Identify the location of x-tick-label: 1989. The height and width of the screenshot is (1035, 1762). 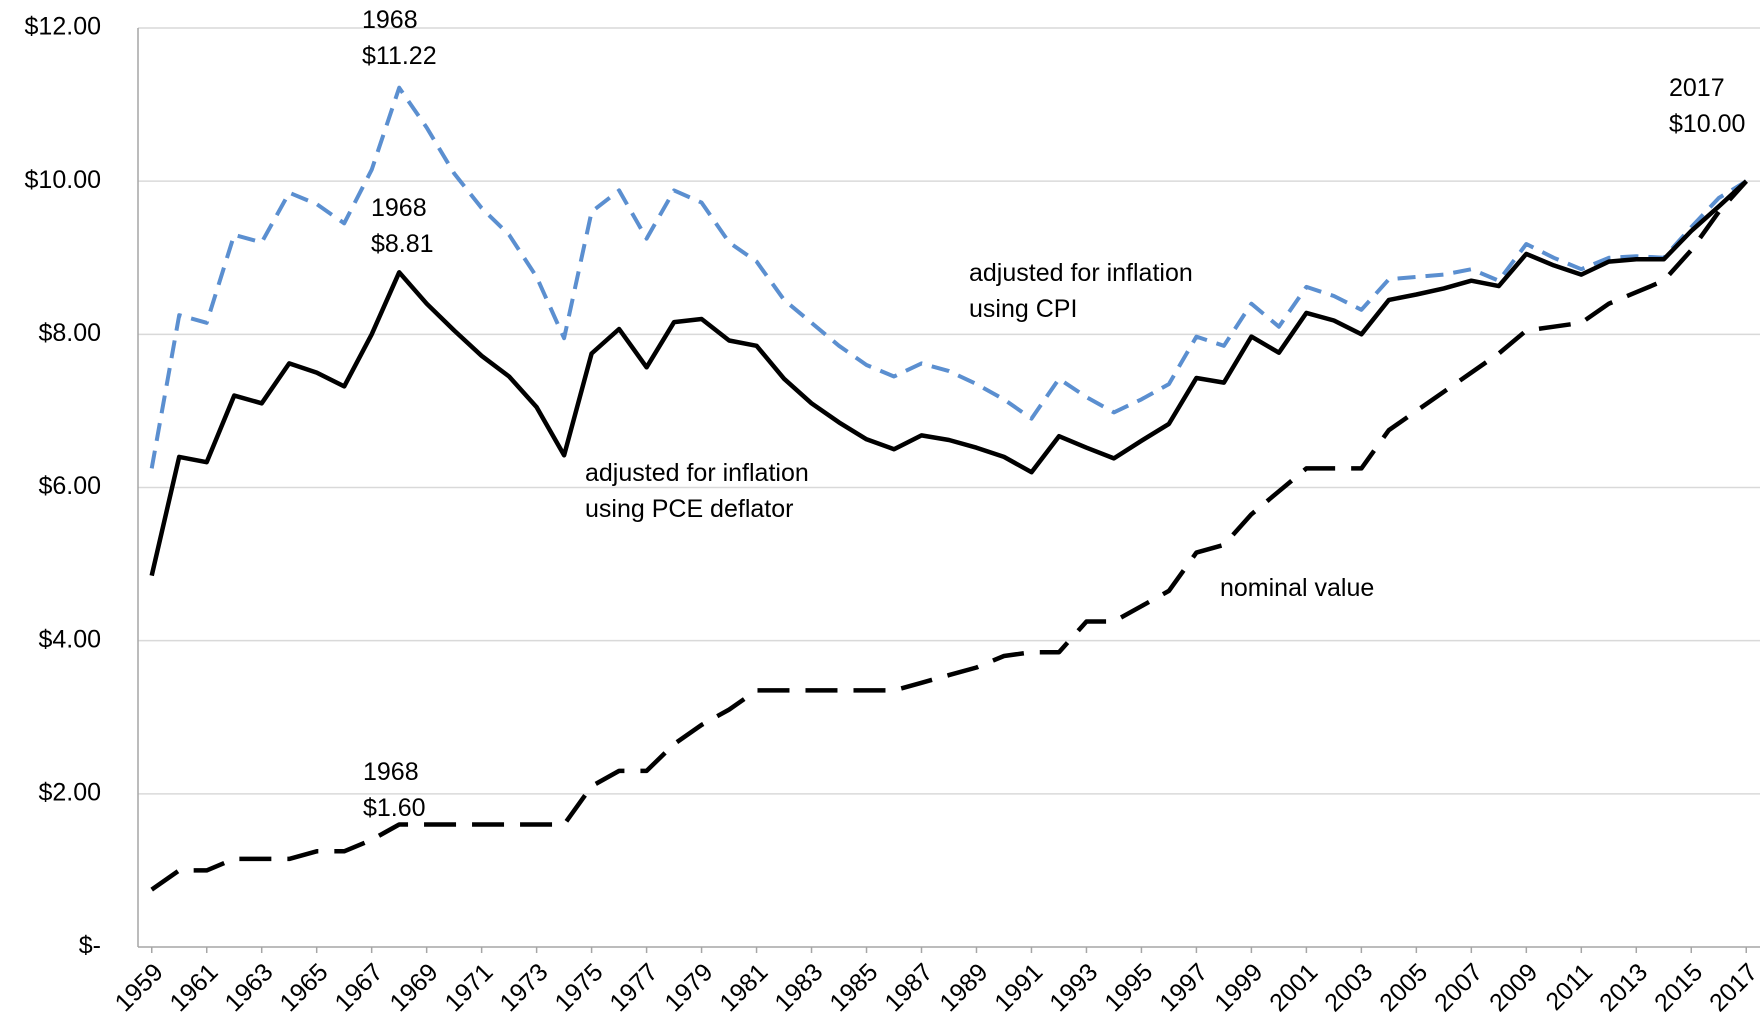
(963, 987).